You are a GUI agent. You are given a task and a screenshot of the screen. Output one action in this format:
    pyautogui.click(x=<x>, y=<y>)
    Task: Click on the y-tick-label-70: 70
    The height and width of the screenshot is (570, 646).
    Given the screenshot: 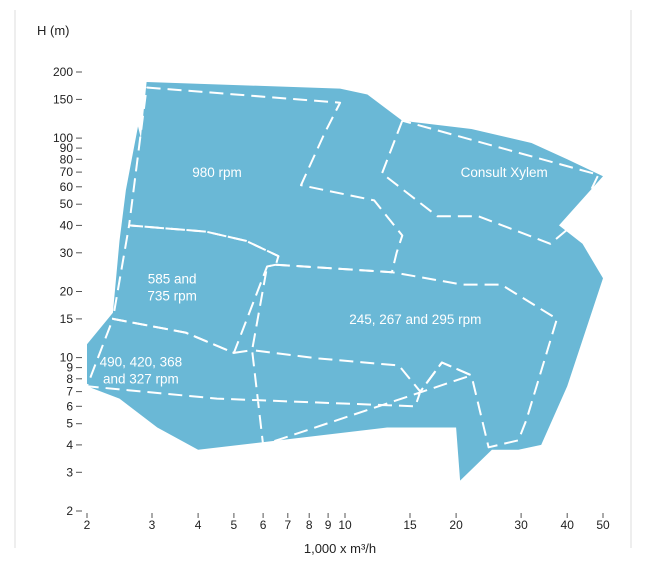 What is the action you would take?
    pyautogui.click(x=67, y=172)
    